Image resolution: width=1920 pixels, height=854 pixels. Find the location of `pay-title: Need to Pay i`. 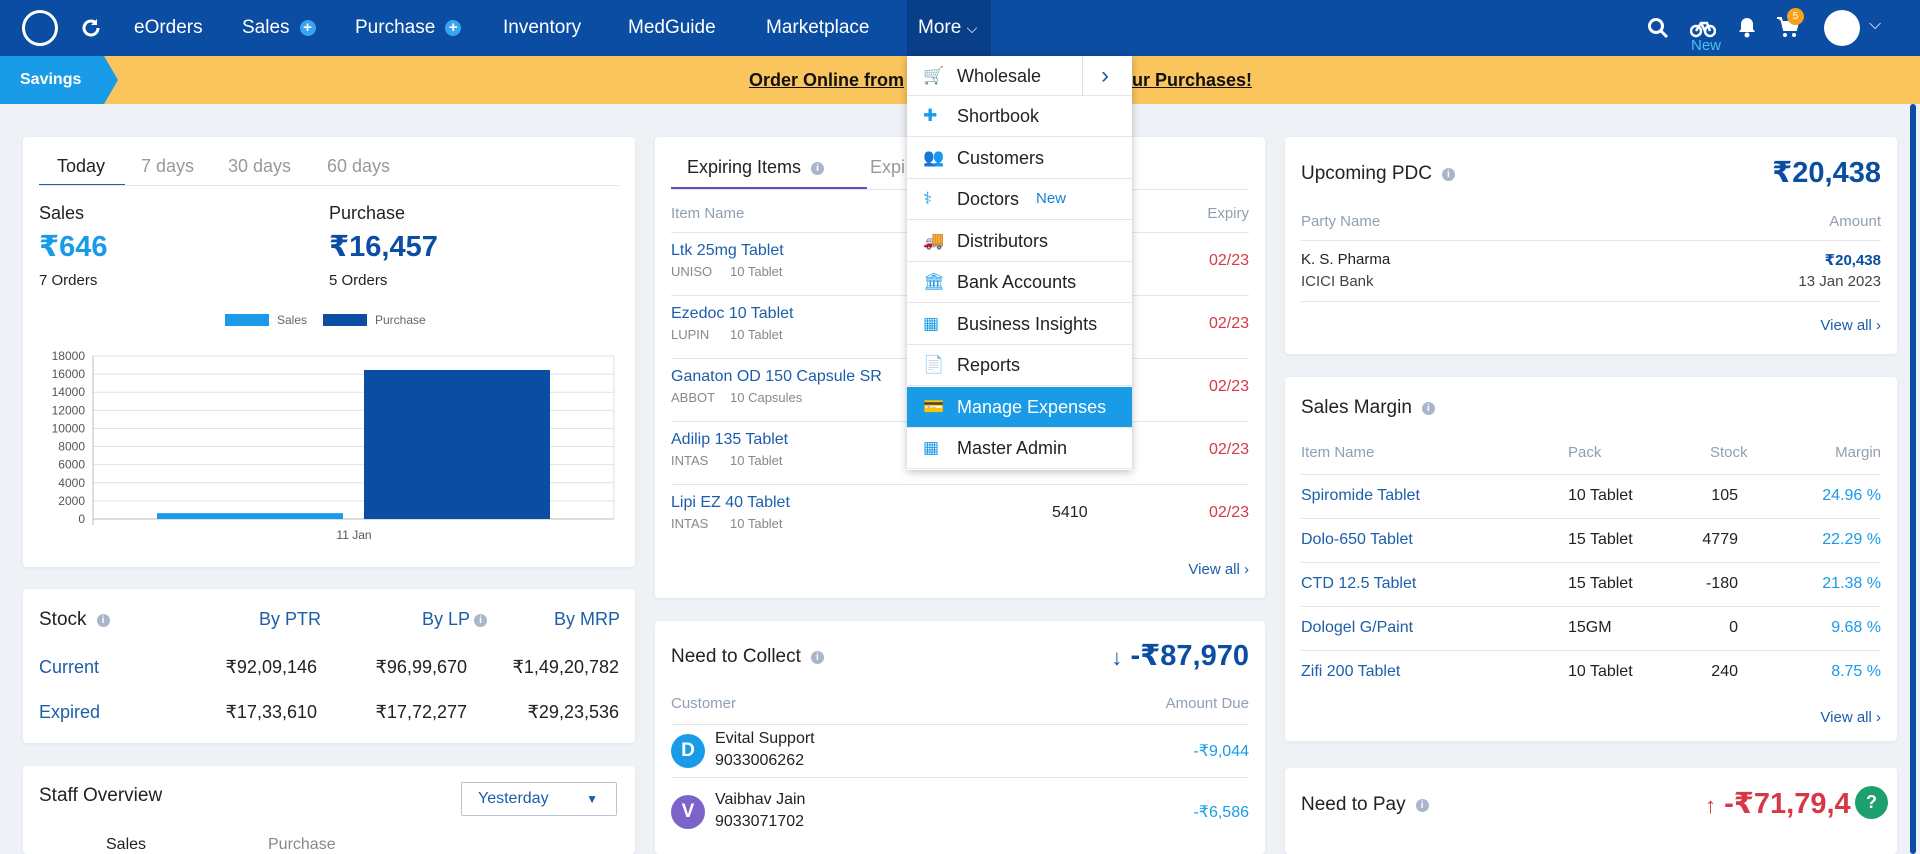

pay-title: Need to Pay i is located at coordinates (1365, 805).